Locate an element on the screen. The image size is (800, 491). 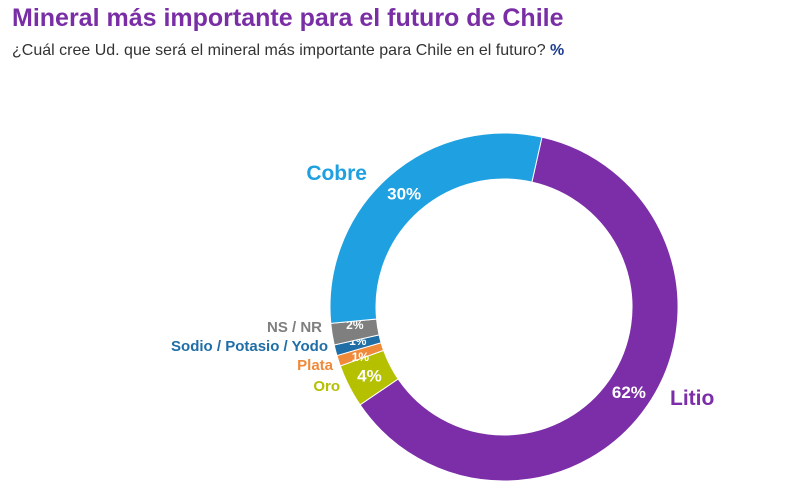
category-label: Oro is located at coordinates (326, 386).